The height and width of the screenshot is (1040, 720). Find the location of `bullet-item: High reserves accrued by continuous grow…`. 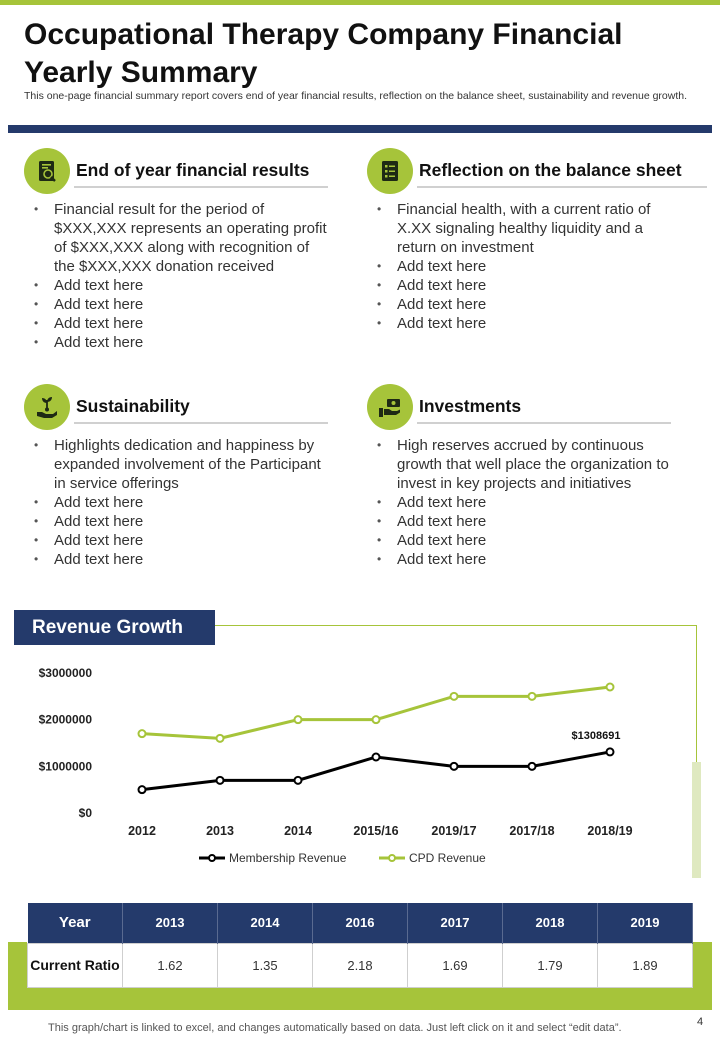

bullet-item: High reserves accrued by continuous grow… is located at coordinates (522, 464).